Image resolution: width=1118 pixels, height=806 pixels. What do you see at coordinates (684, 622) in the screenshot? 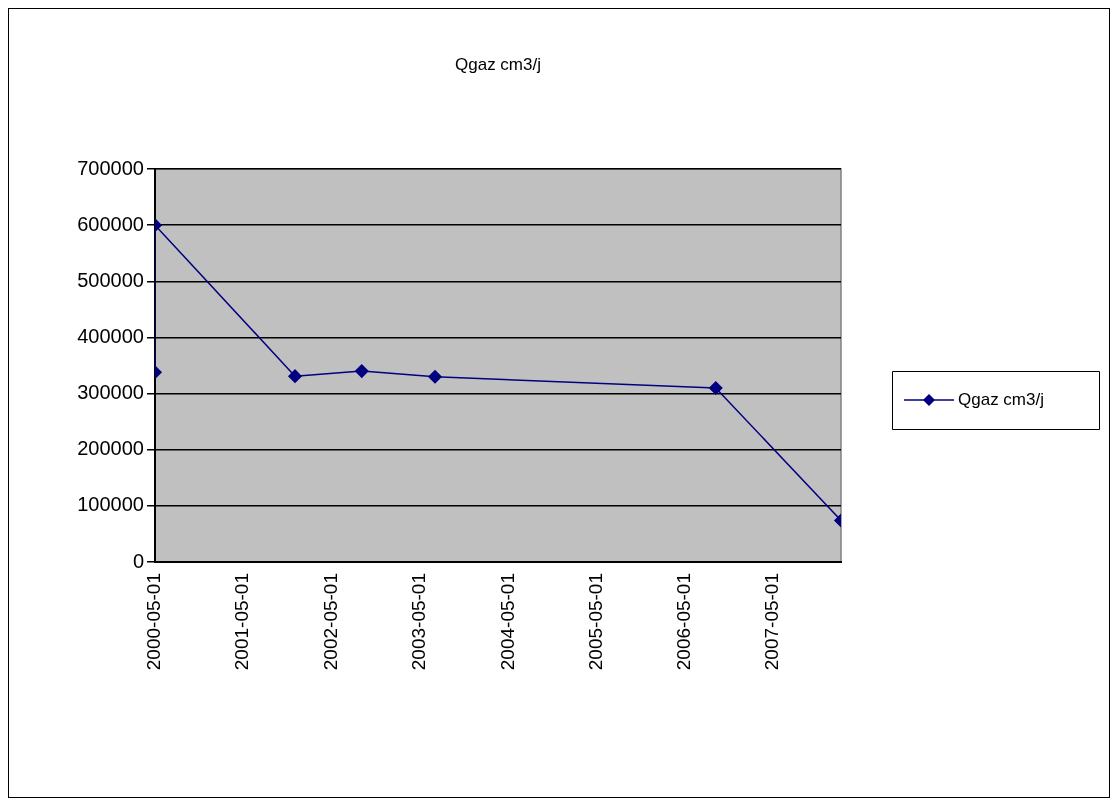
I see `x-tick-label: 2006-05-01` at bounding box center [684, 622].